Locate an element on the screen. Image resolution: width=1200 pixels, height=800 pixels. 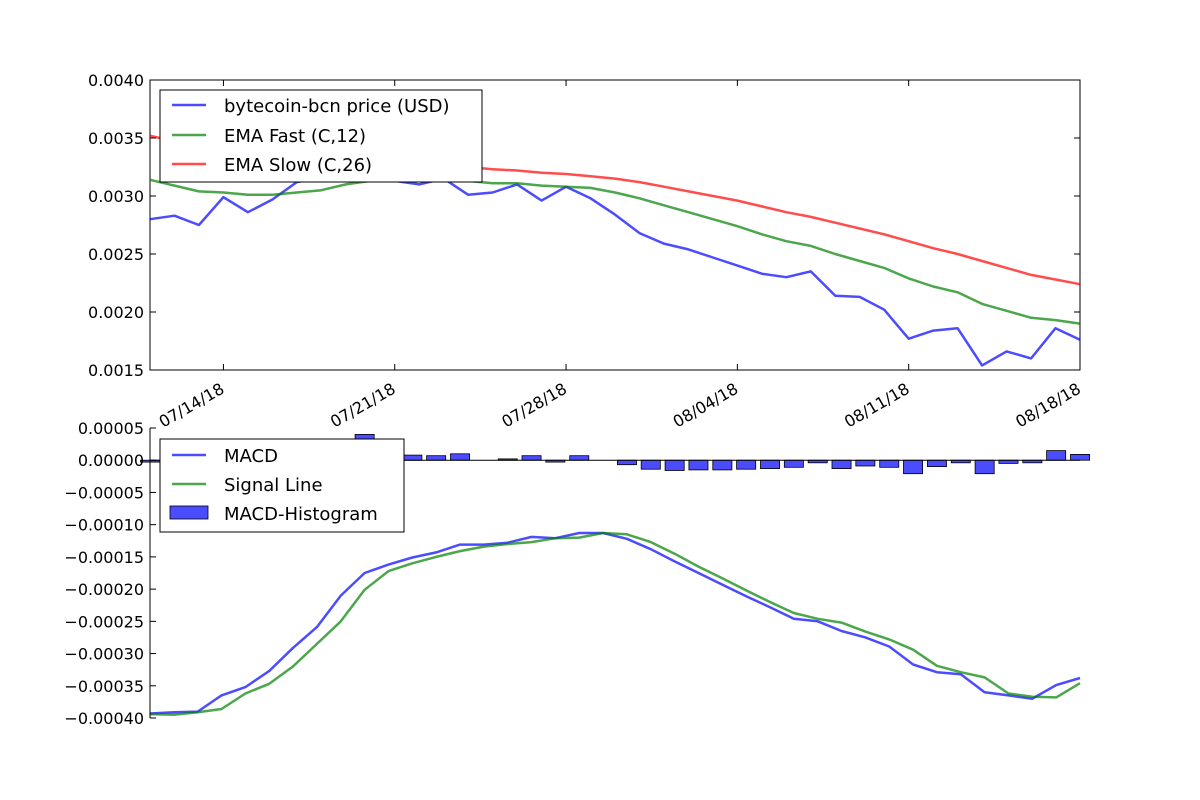
ema-fast-line is located at coordinates (615, 251).